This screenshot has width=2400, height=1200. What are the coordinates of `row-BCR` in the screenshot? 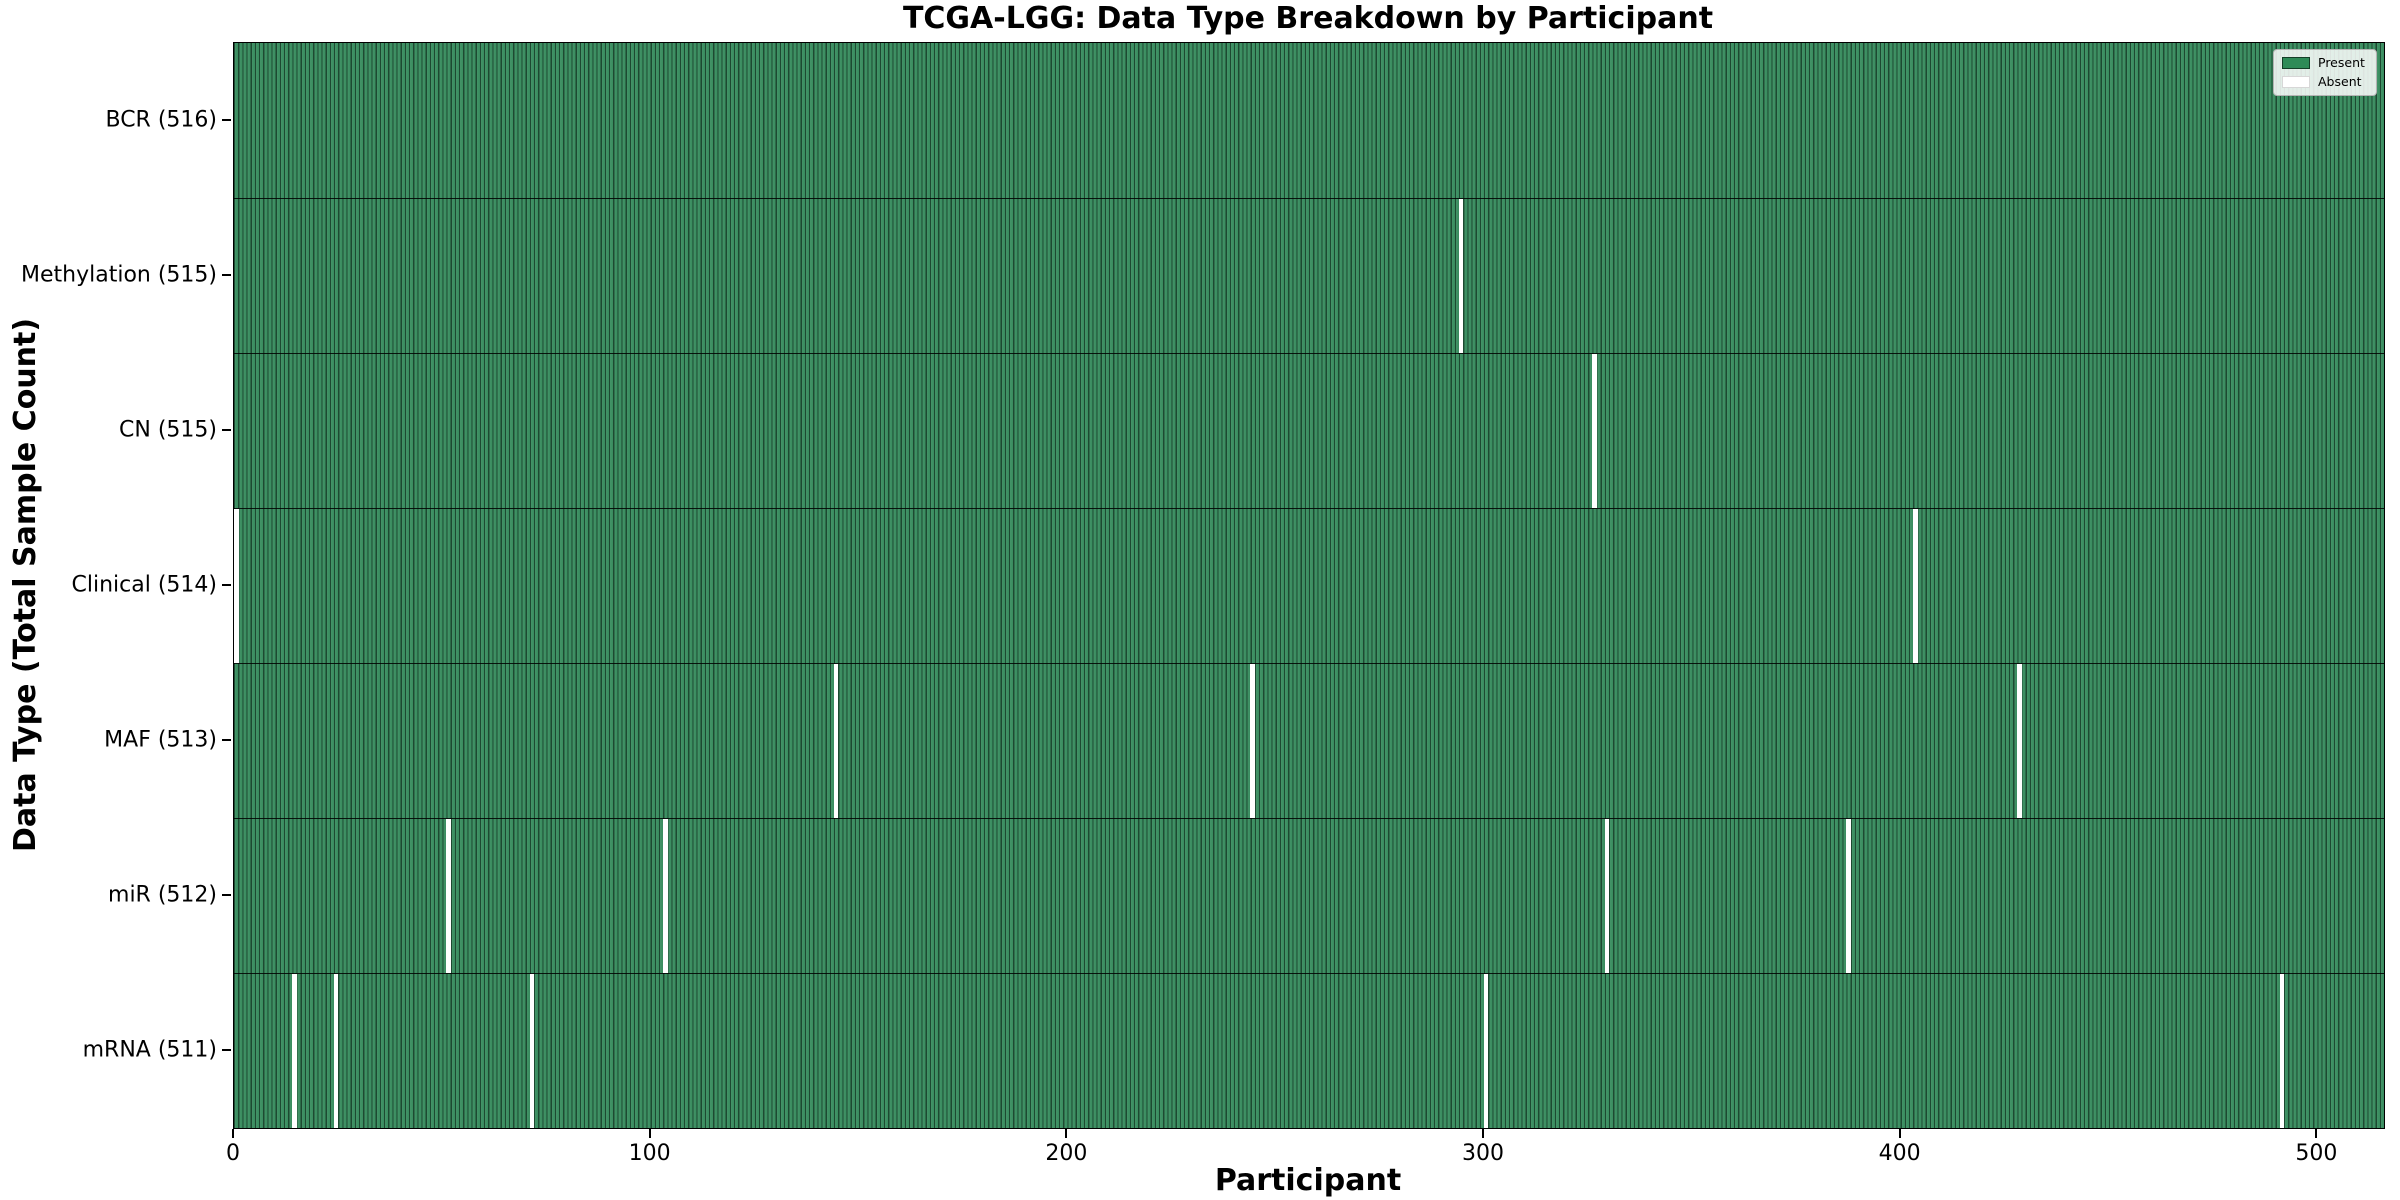 It's located at (1309, 120).